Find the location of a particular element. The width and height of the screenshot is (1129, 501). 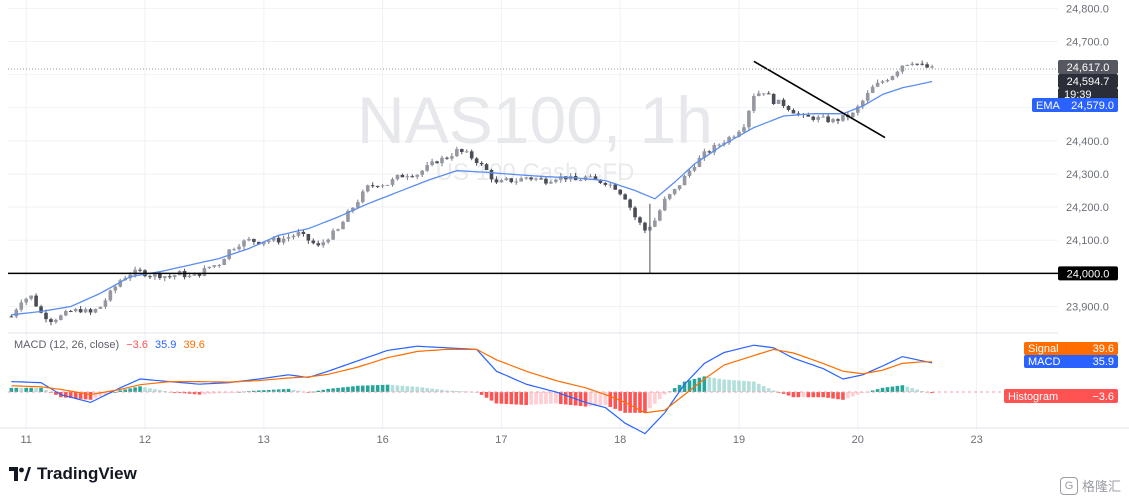

macd-label-box is located at coordinates (1071, 361).